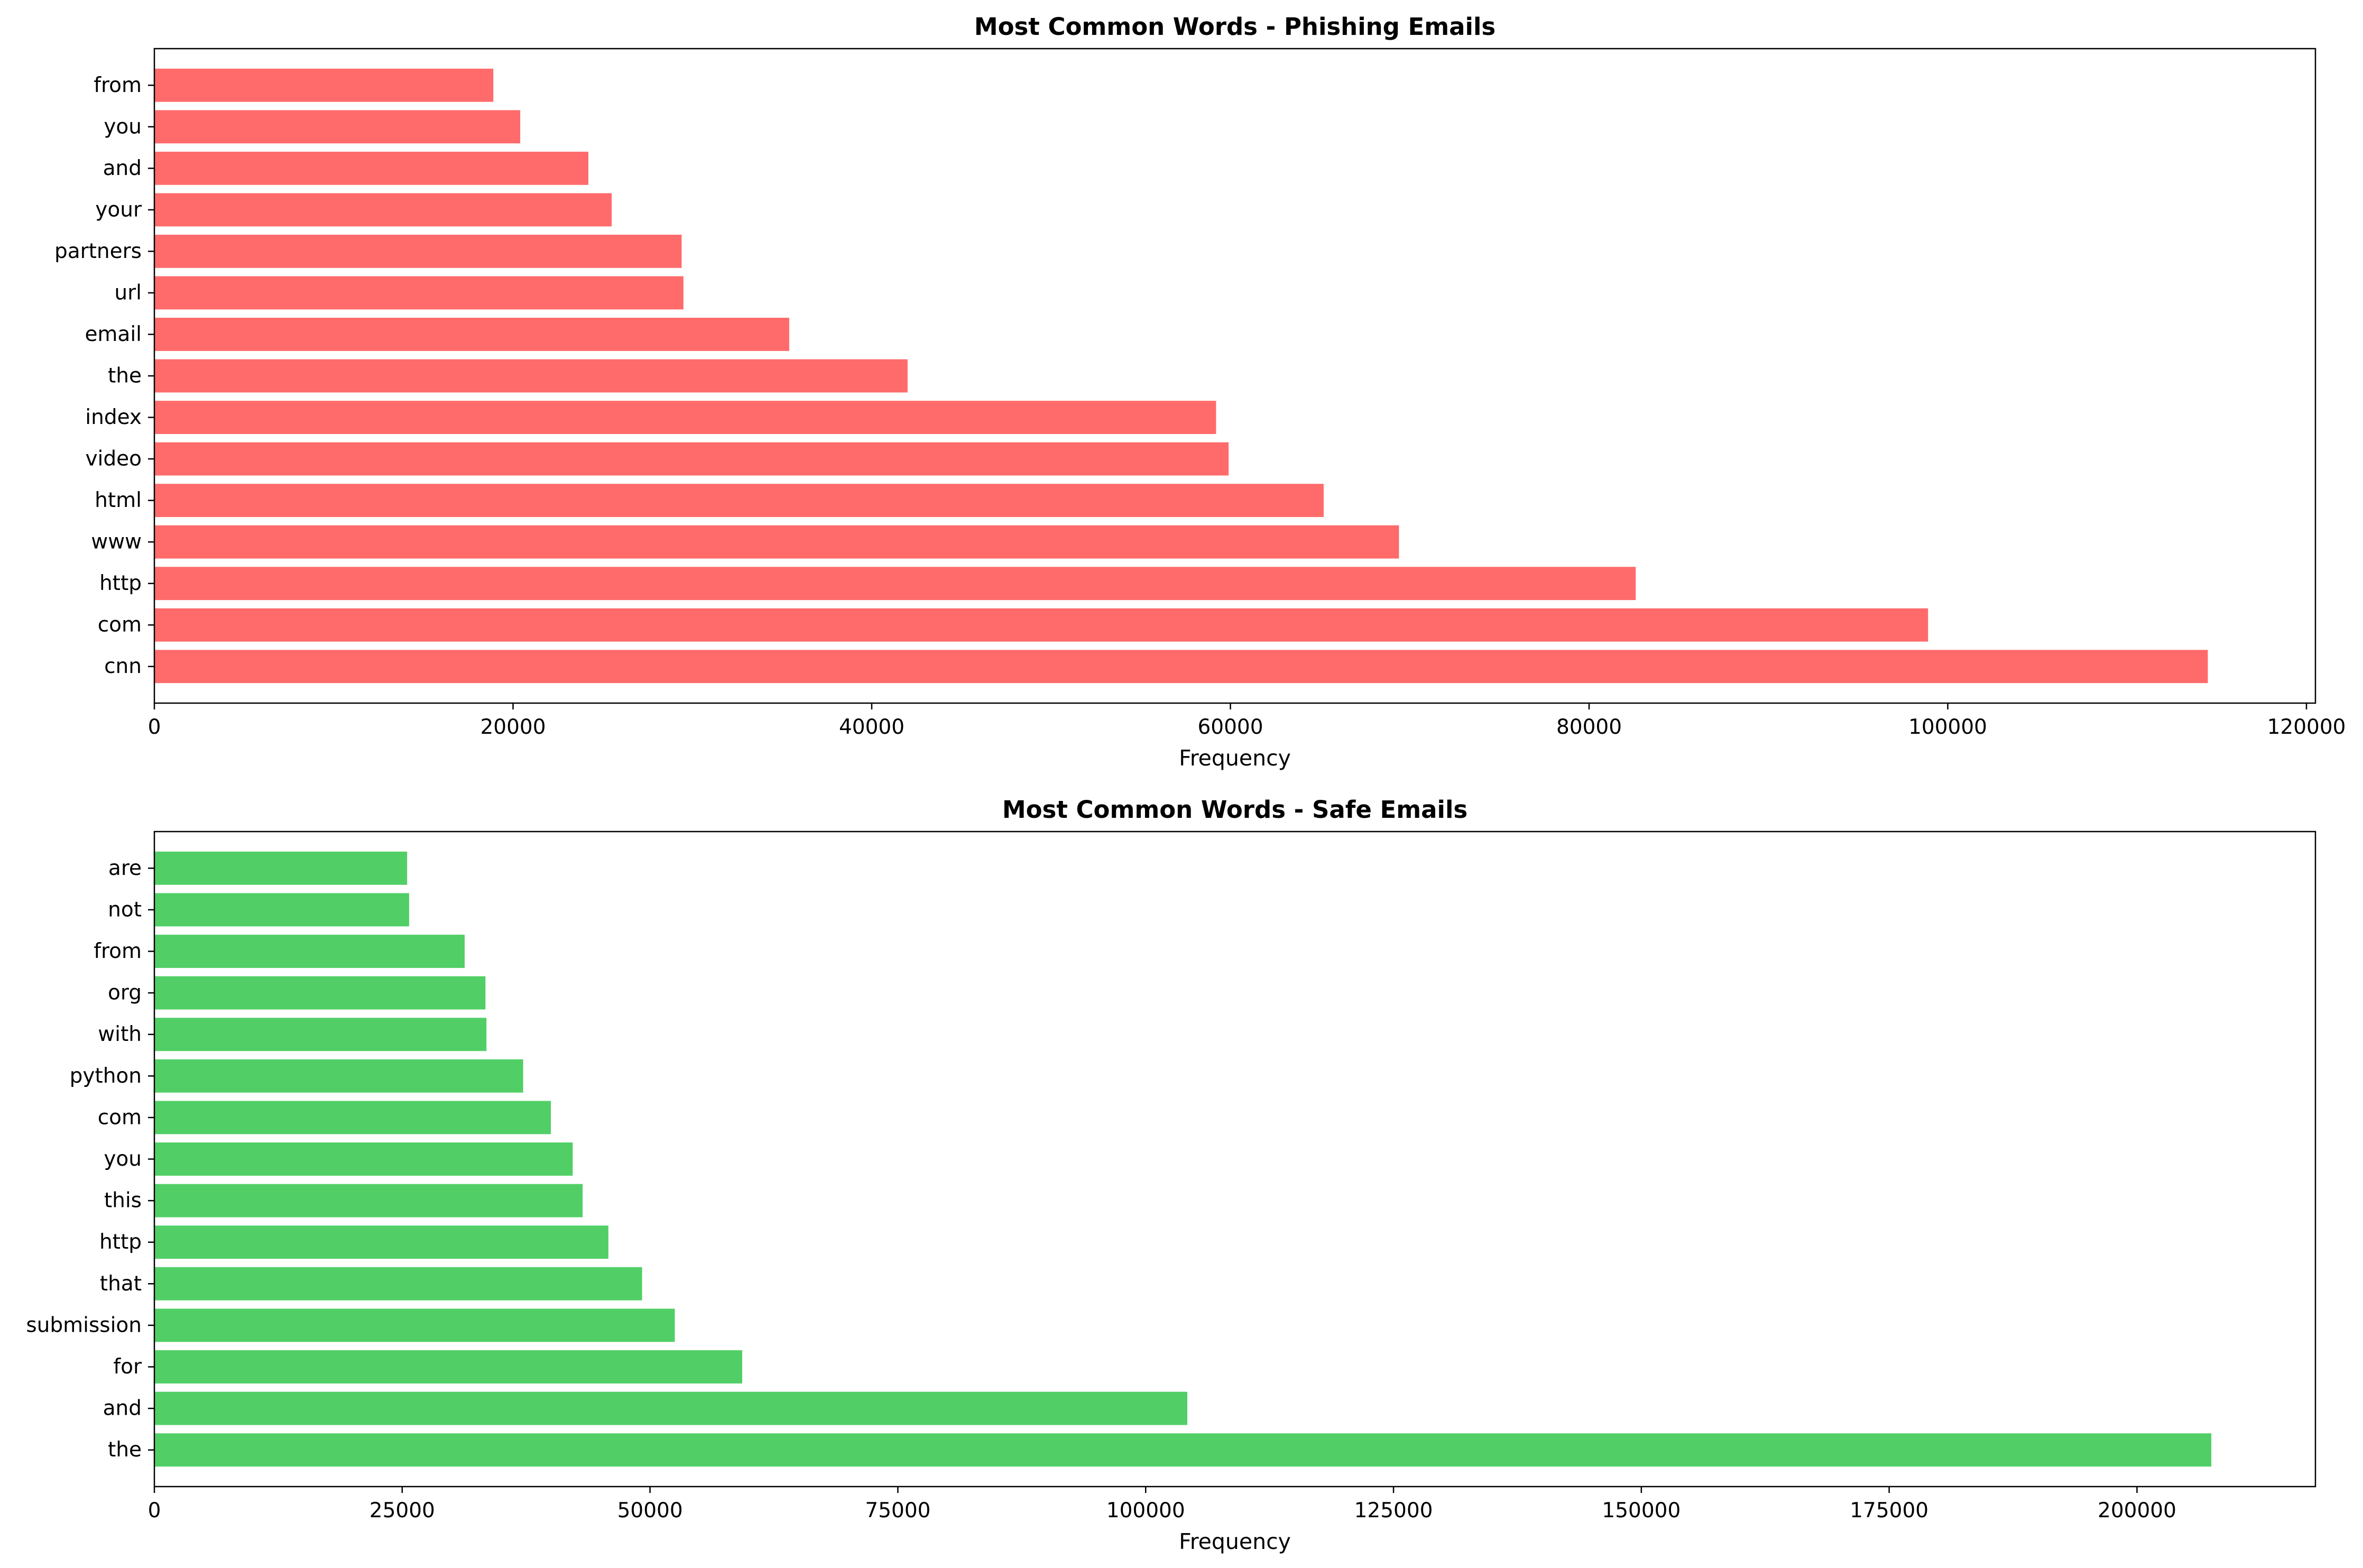 The width and height of the screenshot is (2363, 1568). I want to click on bar-python, so click(338, 1076).